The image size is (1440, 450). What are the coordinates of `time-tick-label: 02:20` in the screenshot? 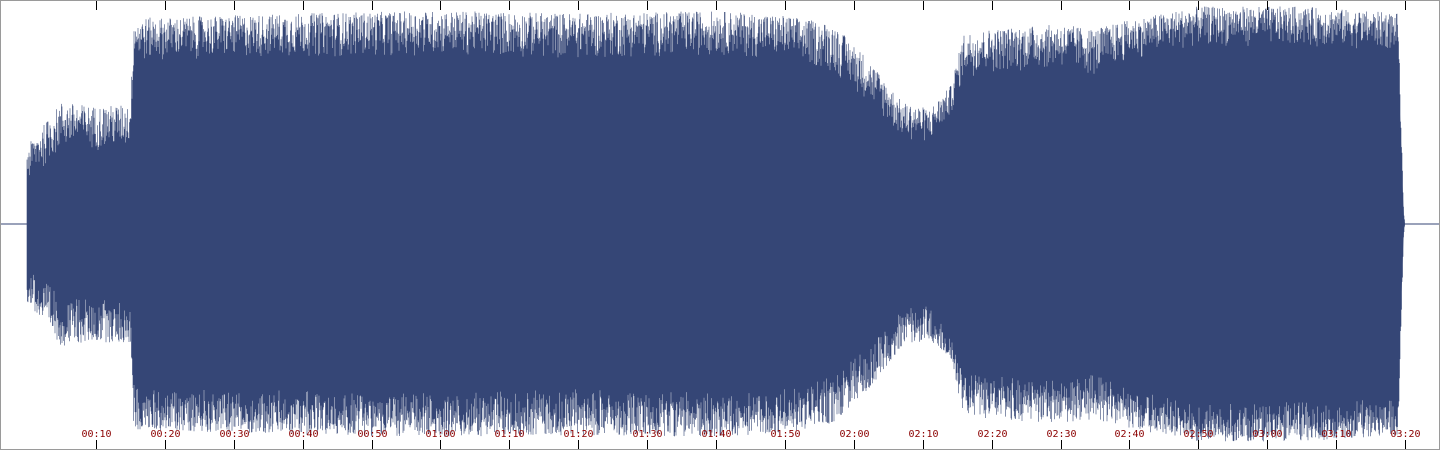 It's located at (992, 434).